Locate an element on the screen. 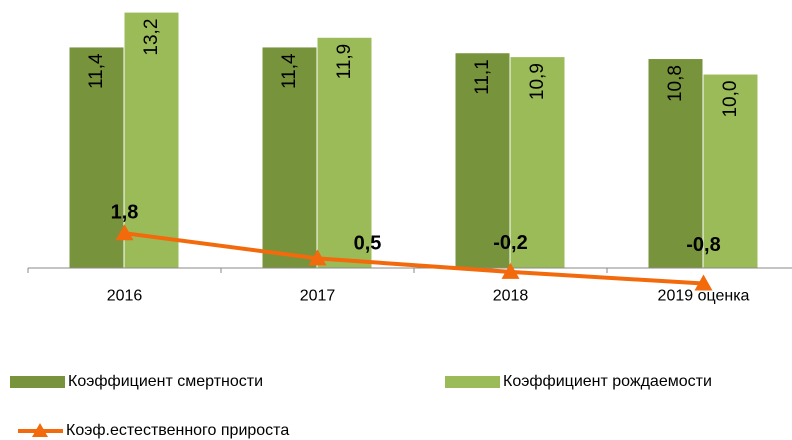  bar-label: 10,9 is located at coordinates (537, 81).